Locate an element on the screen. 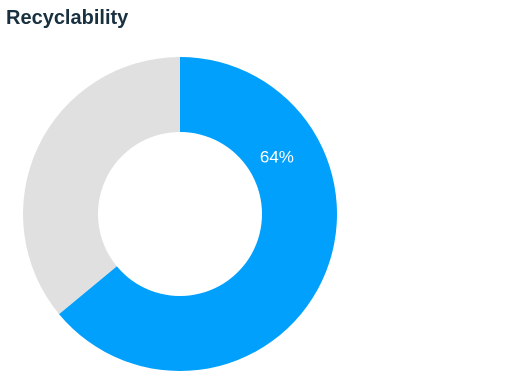 This screenshot has width=530, height=371. donut-labels: 64% is located at coordinates (277, 156).